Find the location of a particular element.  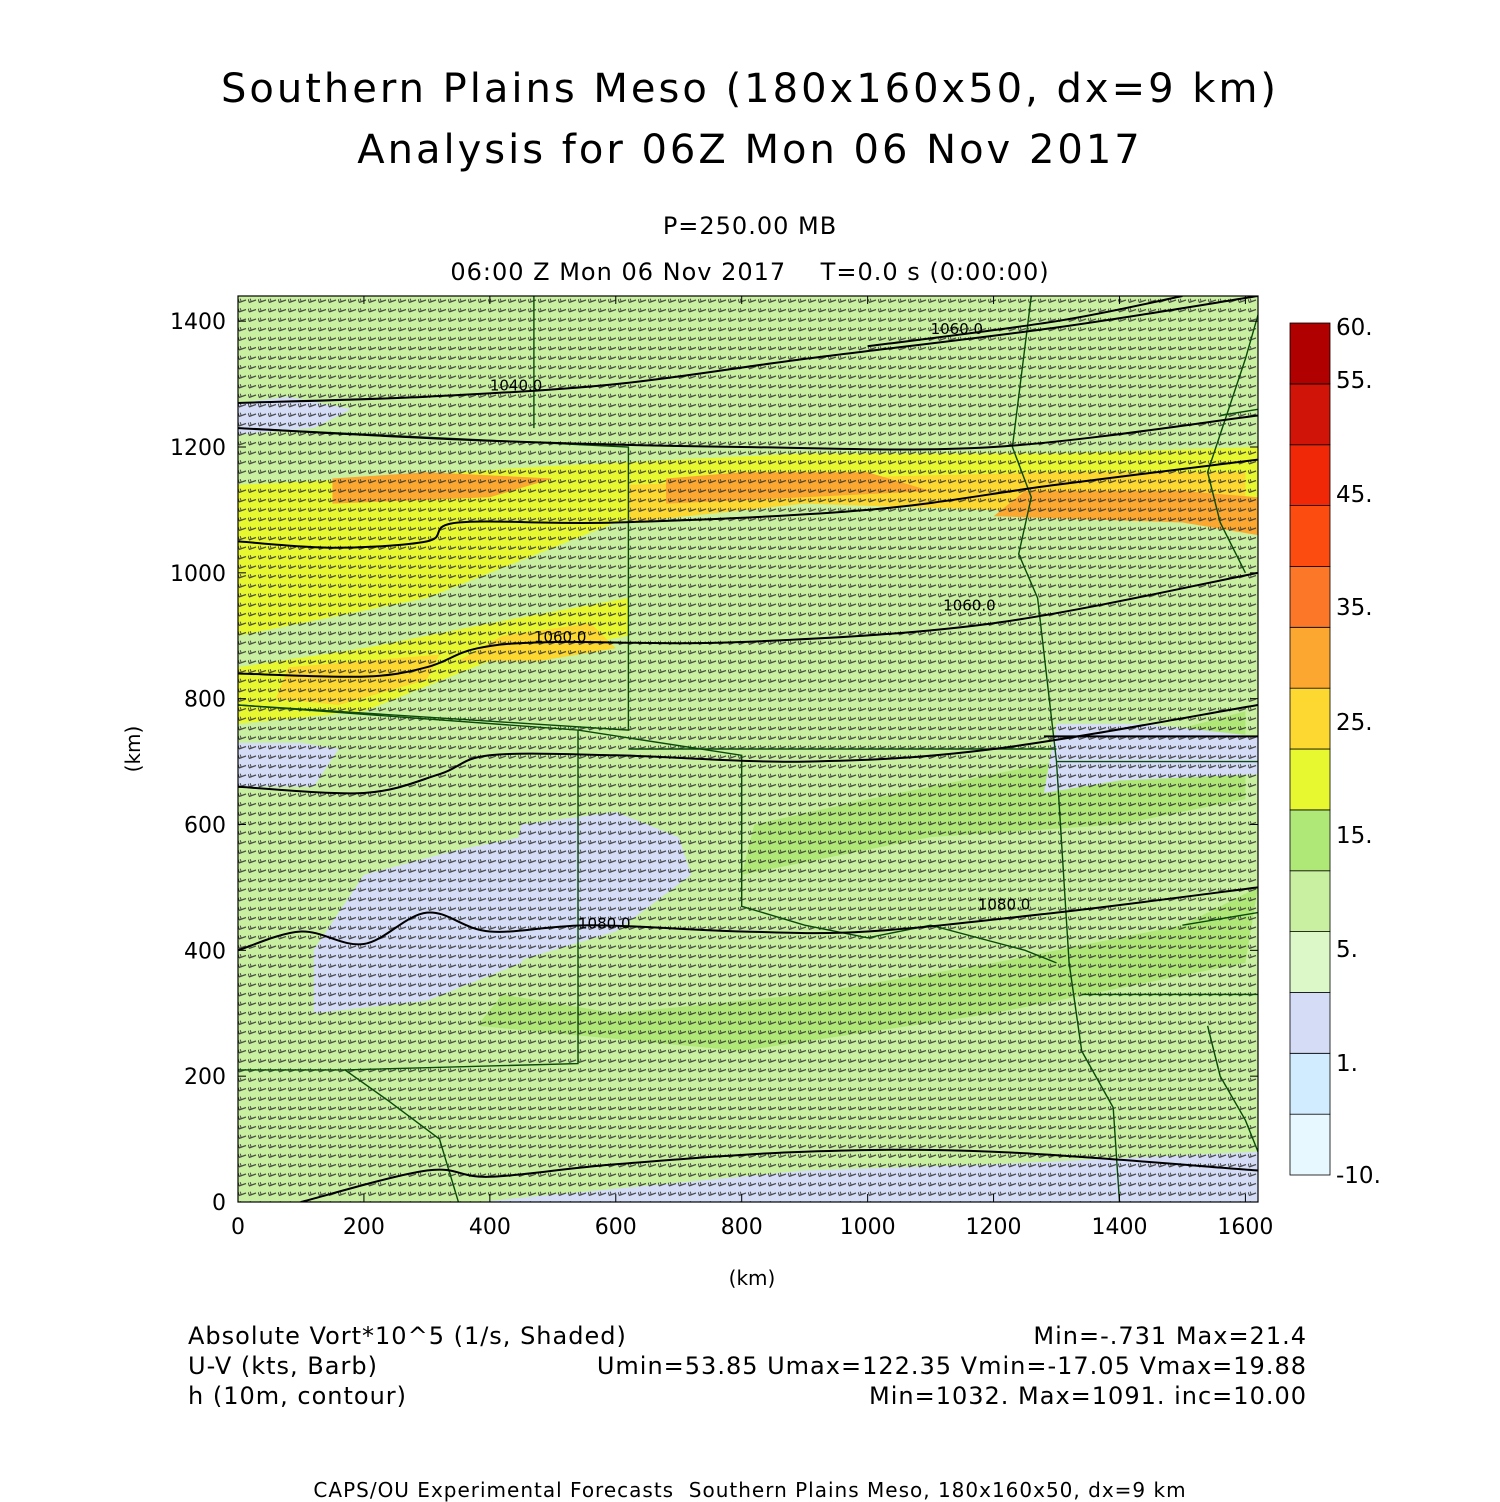

colorbar-label-8: 60. is located at coordinates (1354, 328).